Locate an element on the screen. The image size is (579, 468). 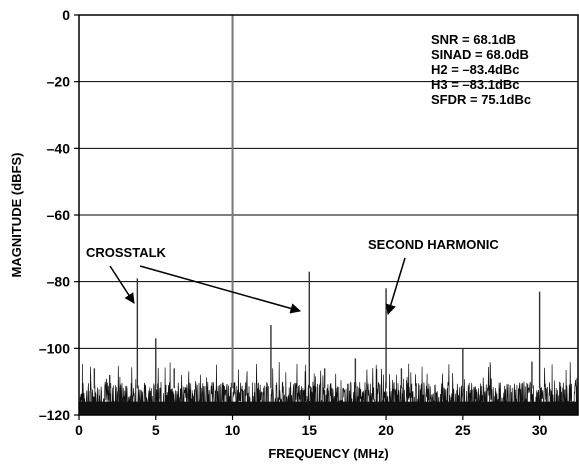
x-tick-label: 20 is located at coordinates (386, 430).